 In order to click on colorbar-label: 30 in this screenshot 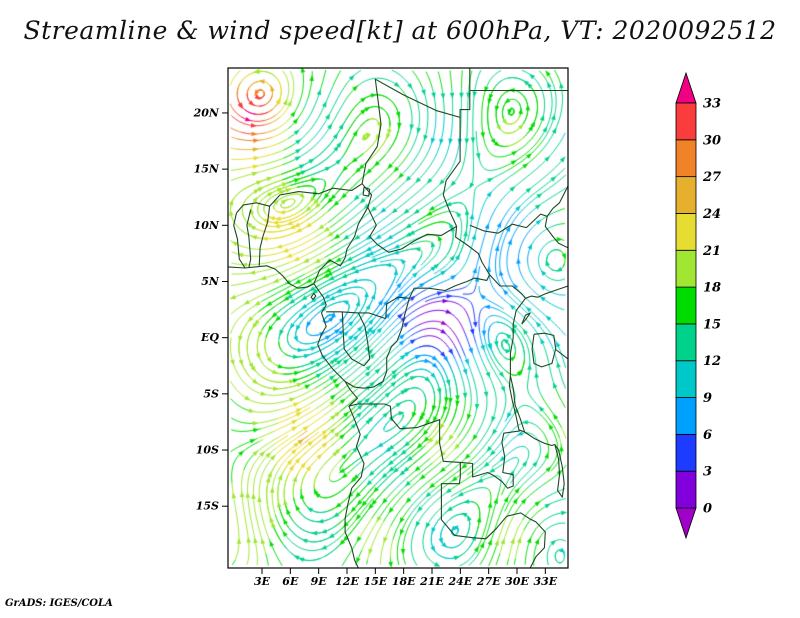, I will do `click(712, 140)`.